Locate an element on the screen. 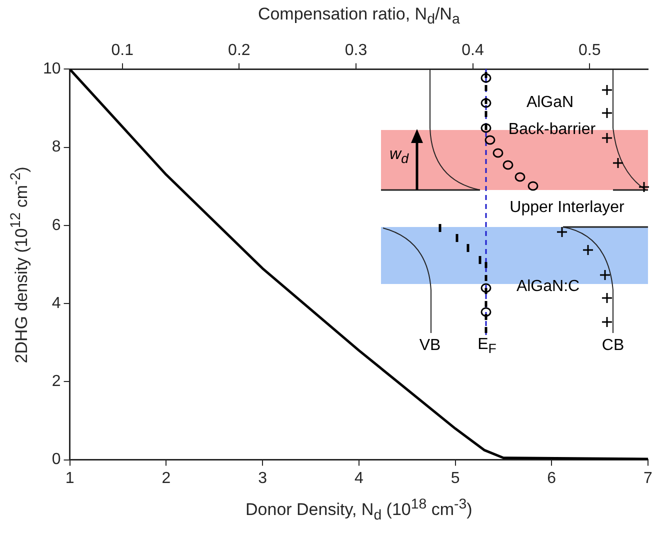 This screenshot has height=533, width=665. x2-tick-label: 0.1 is located at coordinates (122, 51).